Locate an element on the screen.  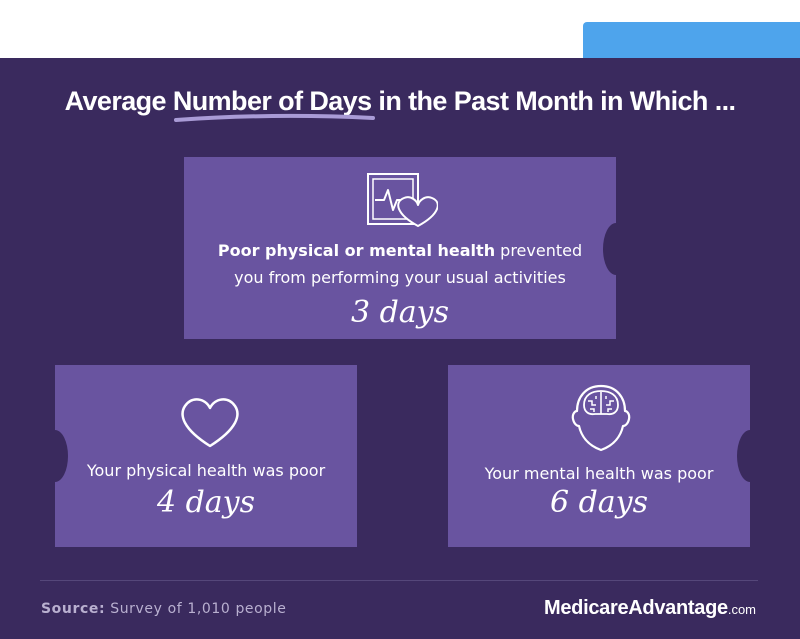
heart-outline-icon is located at coordinates (210, 423).